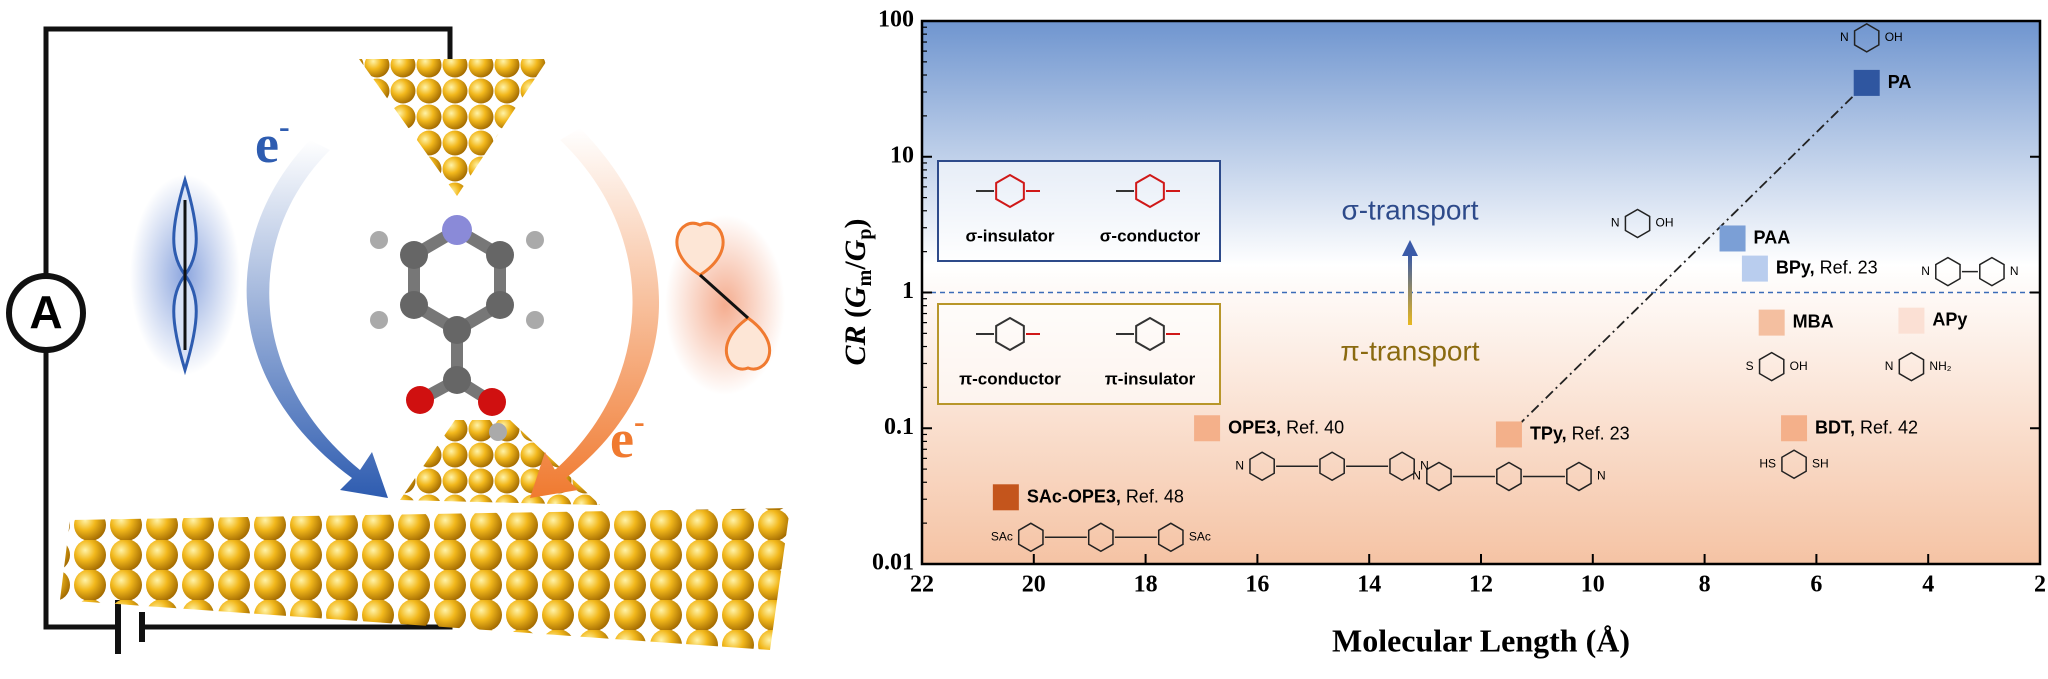 The image size is (2048, 679). I want to click on y-tick-label: 100, so click(896, 20).